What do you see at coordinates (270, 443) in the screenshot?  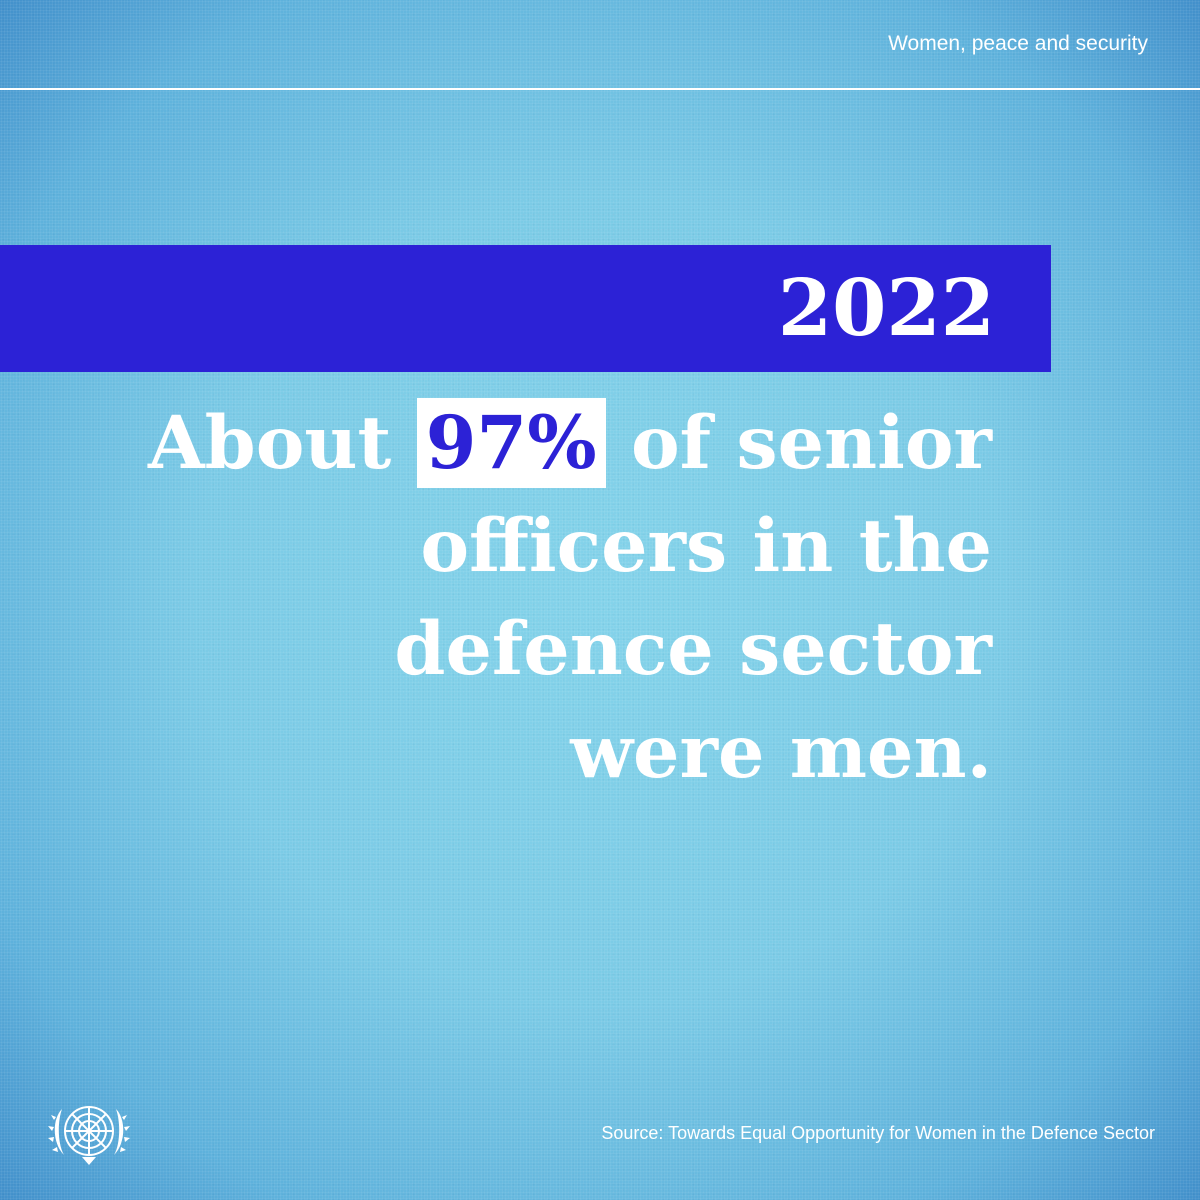 I see `statement-prefix: About` at bounding box center [270, 443].